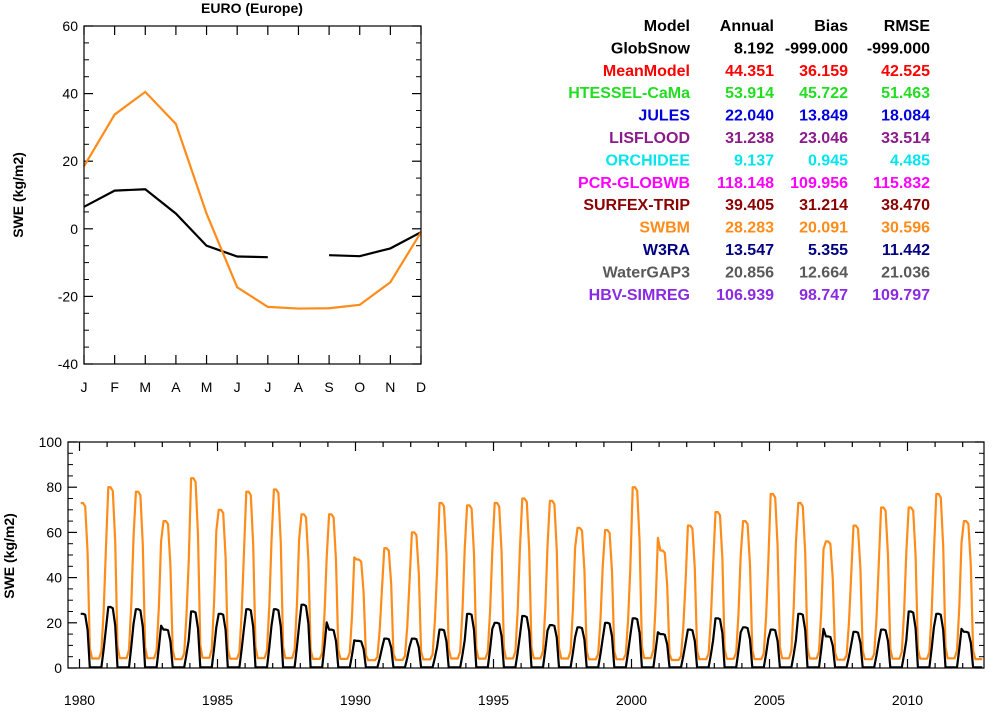 This screenshot has height=712, width=1004. I want to click on table-model-name: SWBM, so click(664, 228).